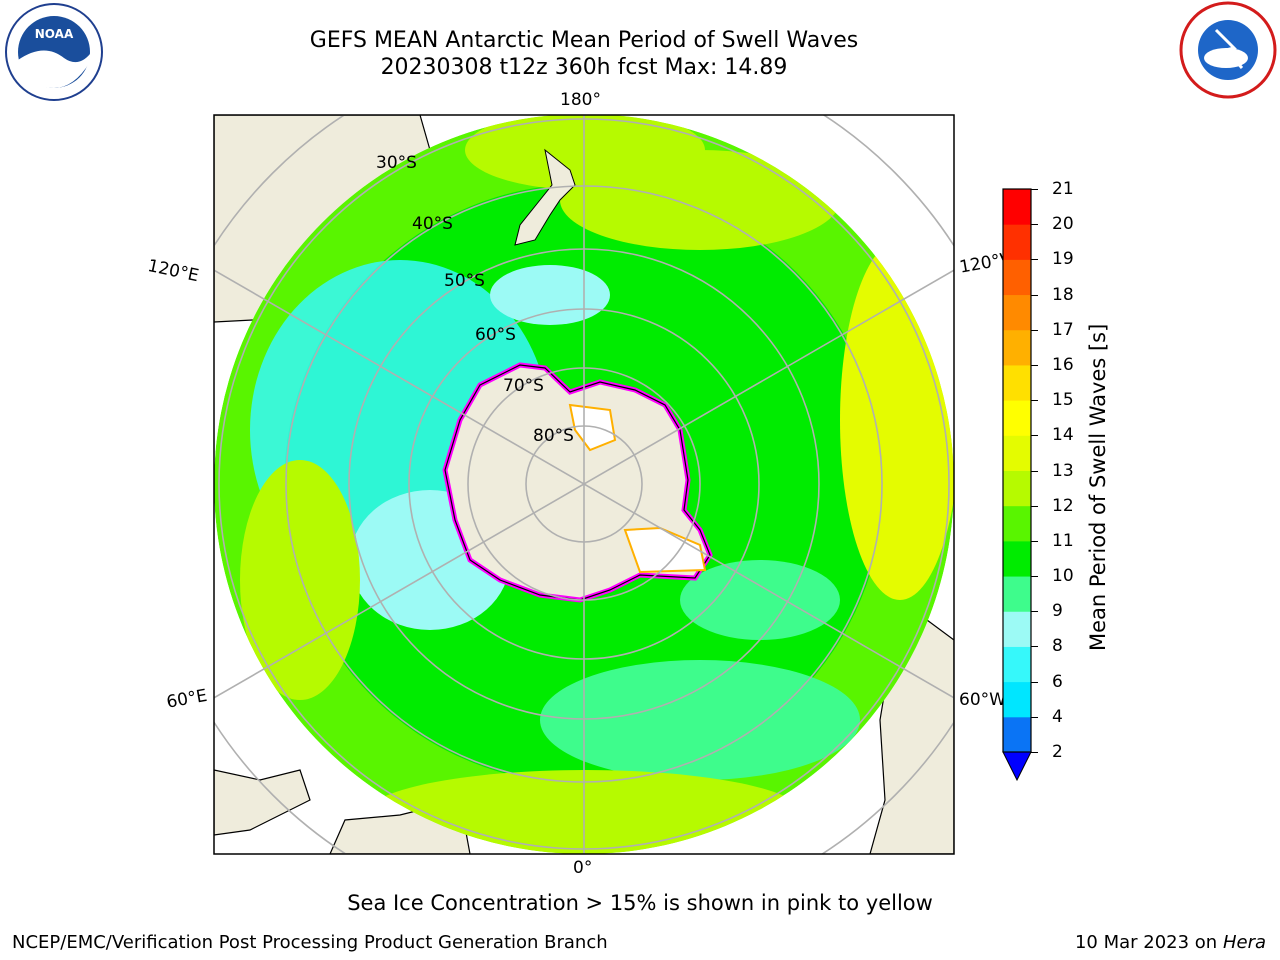 The width and height of the screenshot is (1280, 960). Describe the element at coordinates (580, 100) in the screenshot. I see `lon-label-180: 180°` at that location.